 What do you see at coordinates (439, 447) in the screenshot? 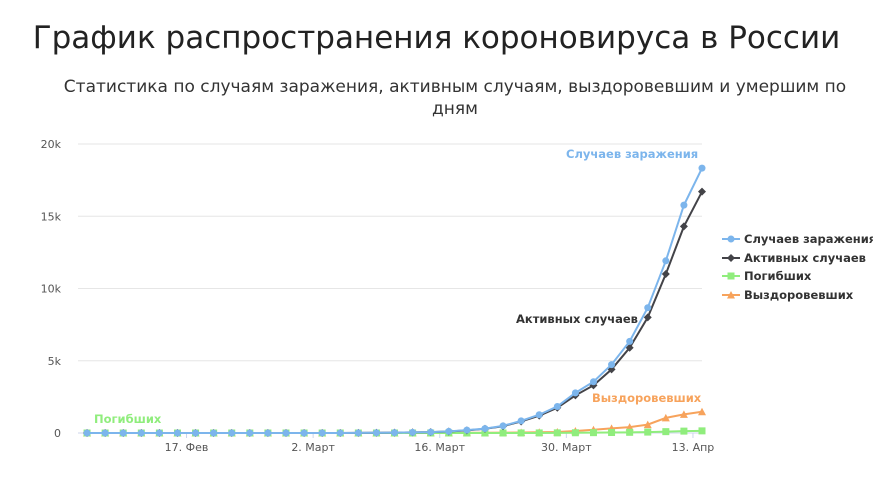
I see `x-tick-label: 16. Март` at bounding box center [439, 447].